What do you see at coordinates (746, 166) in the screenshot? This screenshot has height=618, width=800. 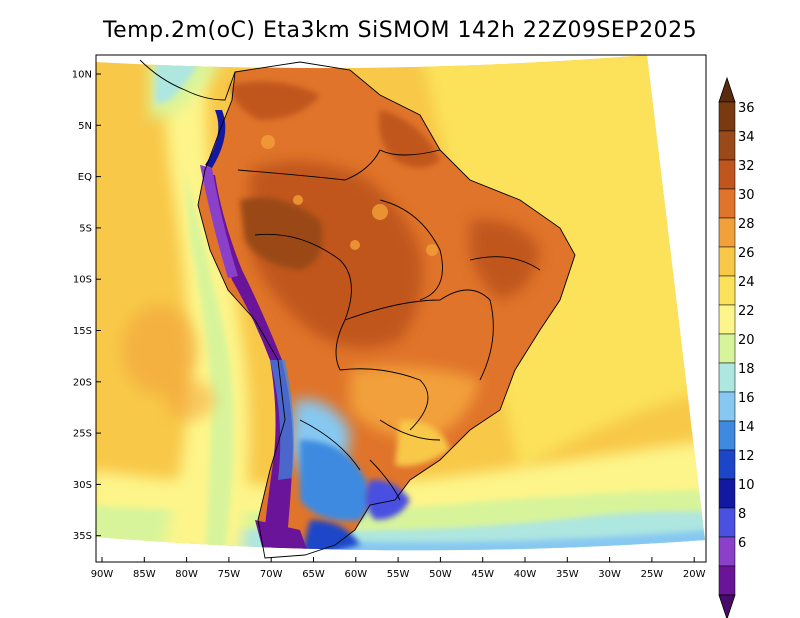 I see `colorbar-label: 32` at bounding box center [746, 166].